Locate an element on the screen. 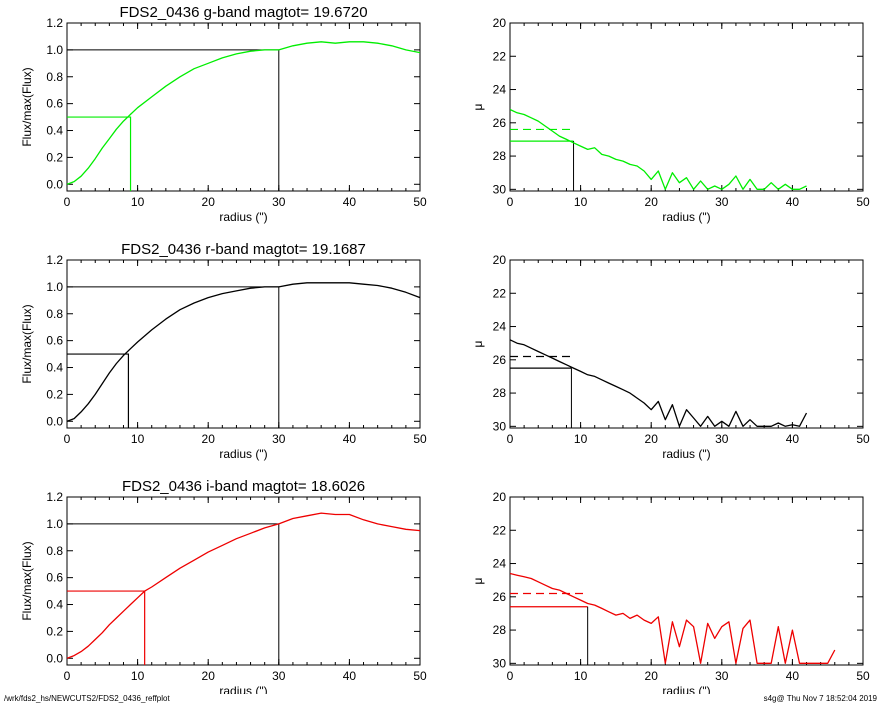  chart-title: FDS2_0436 i-band magtot= 18.6026 is located at coordinates (243, 486).